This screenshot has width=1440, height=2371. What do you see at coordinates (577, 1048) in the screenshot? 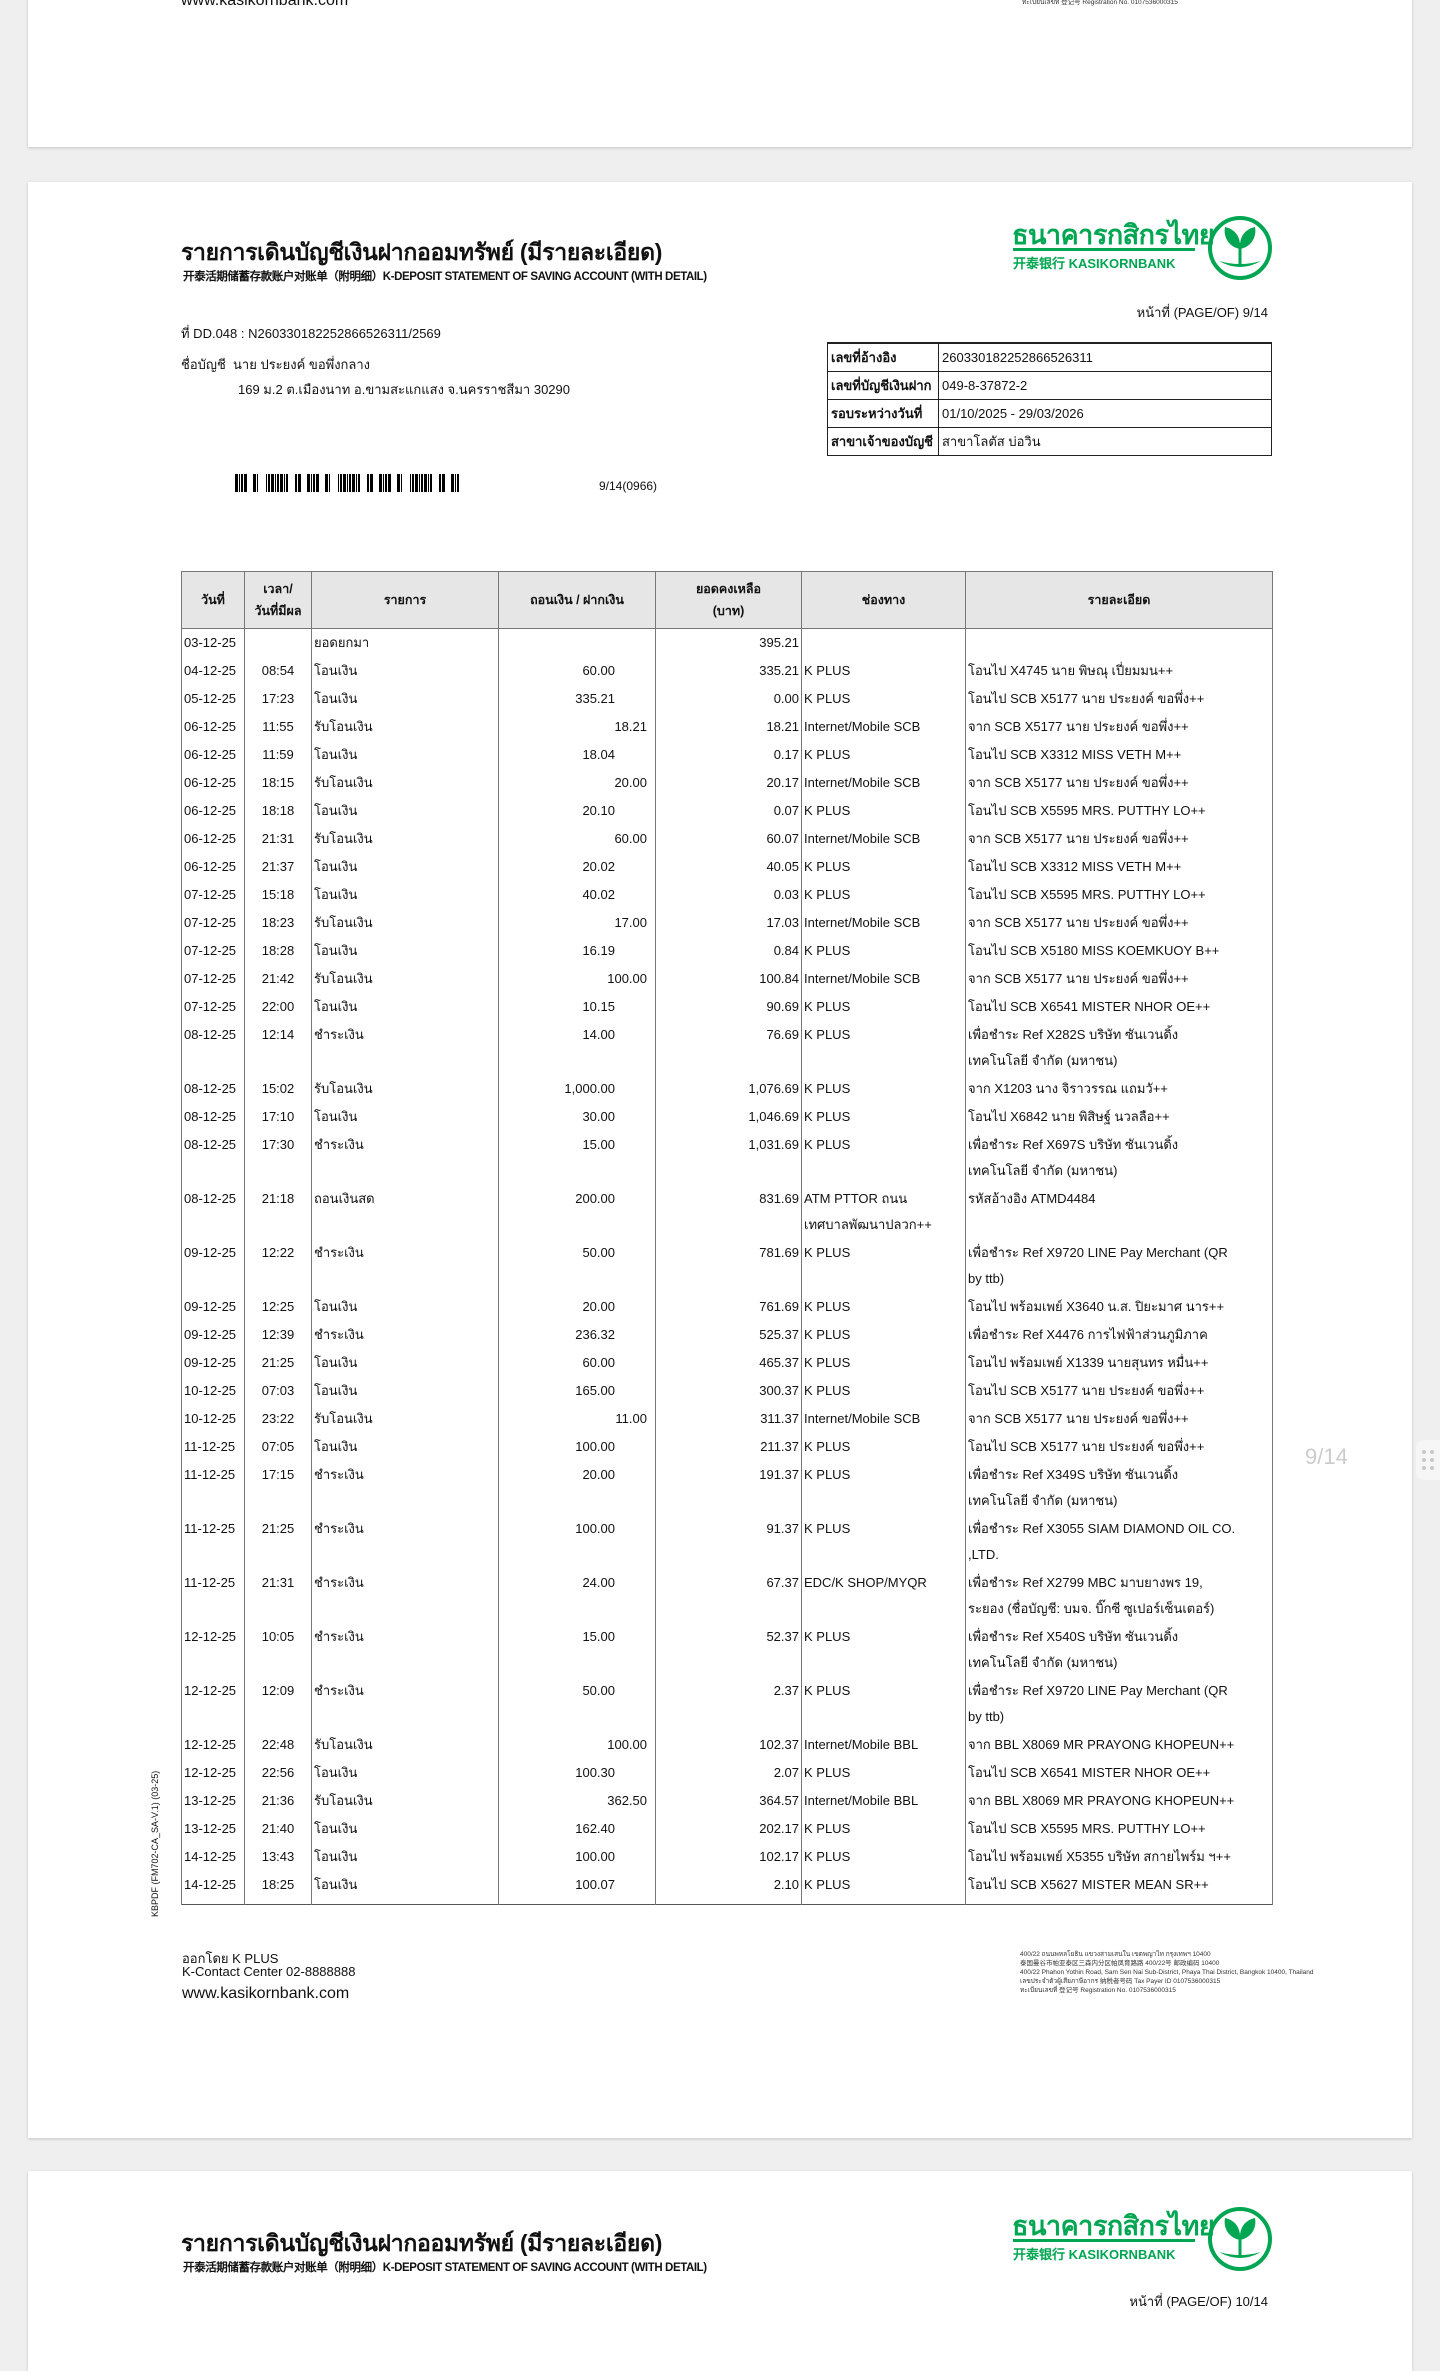
I see `cell-amount: 14.00` at bounding box center [577, 1048].